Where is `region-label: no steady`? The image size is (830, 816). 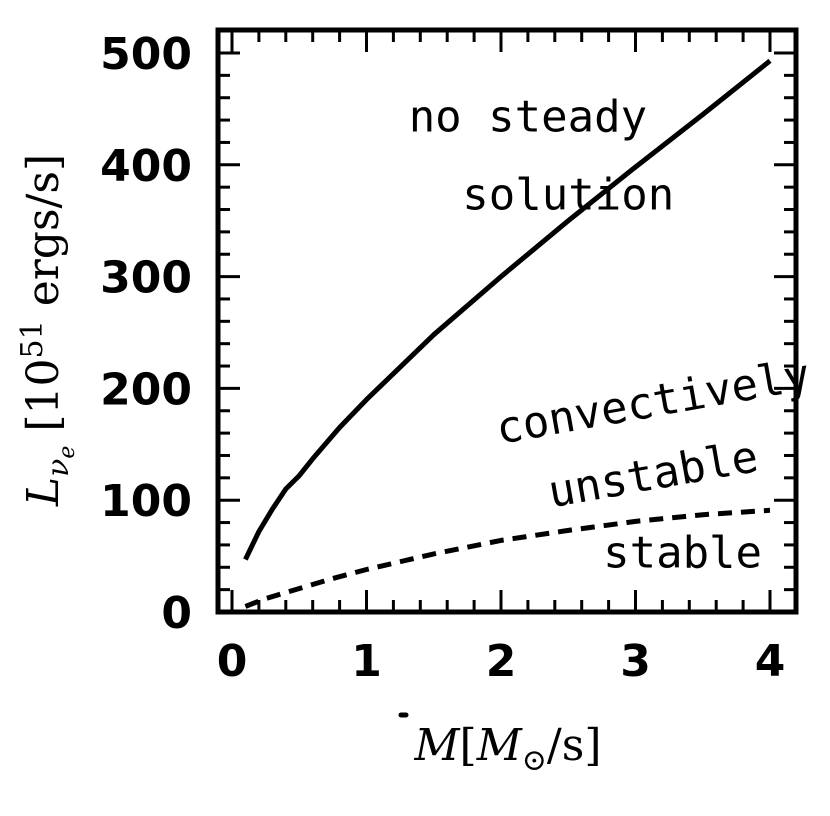
region-label: no steady is located at coordinates (528, 116).